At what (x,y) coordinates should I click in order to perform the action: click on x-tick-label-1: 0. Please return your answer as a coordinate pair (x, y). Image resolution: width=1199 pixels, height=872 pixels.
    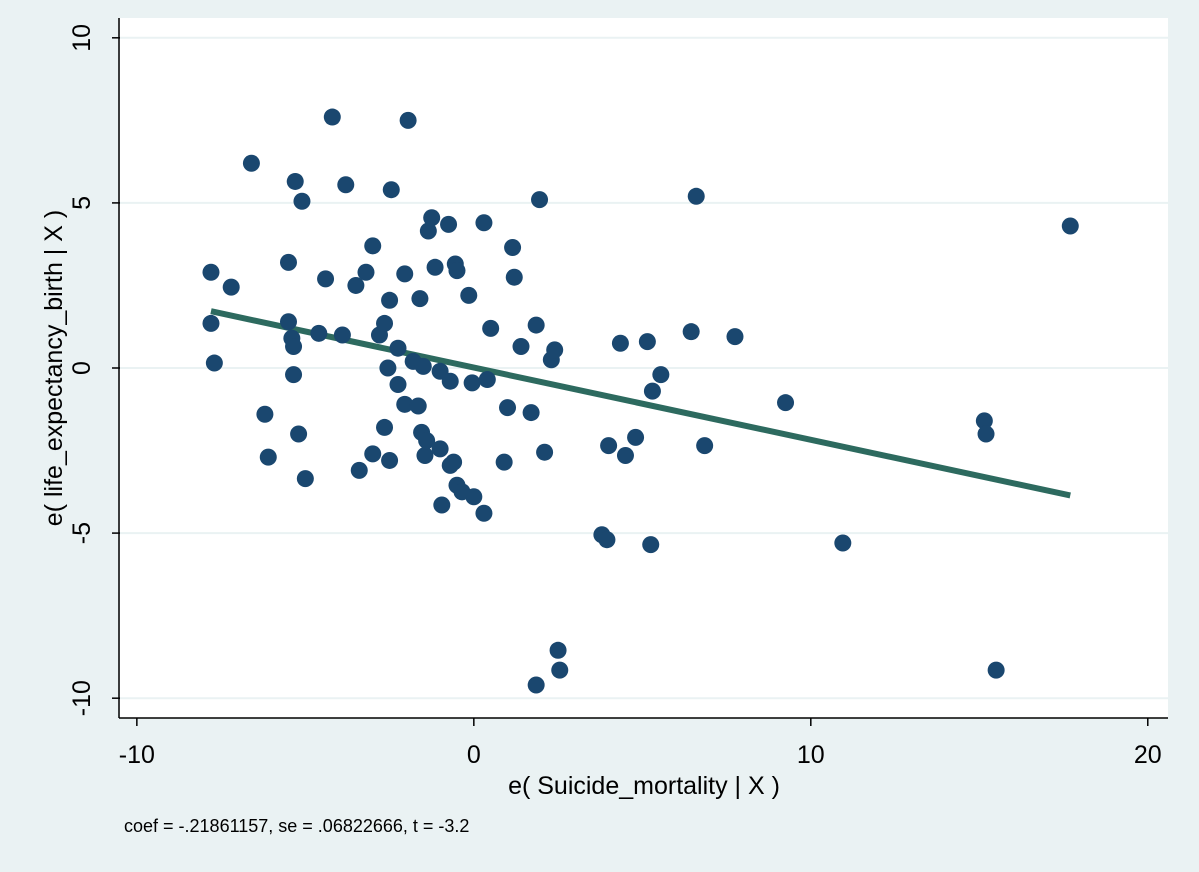
    Looking at the image, I should click on (474, 755).